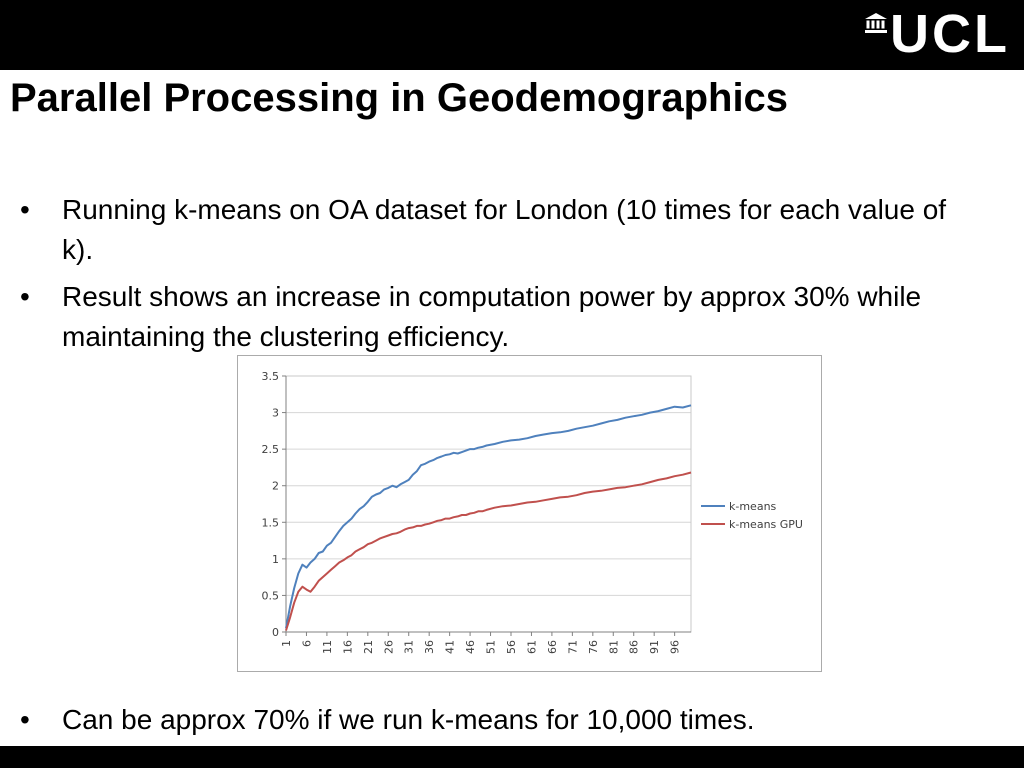 This screenshot has height=768, width=1024. I want to click on svg-text: 26, so click(388, 647).